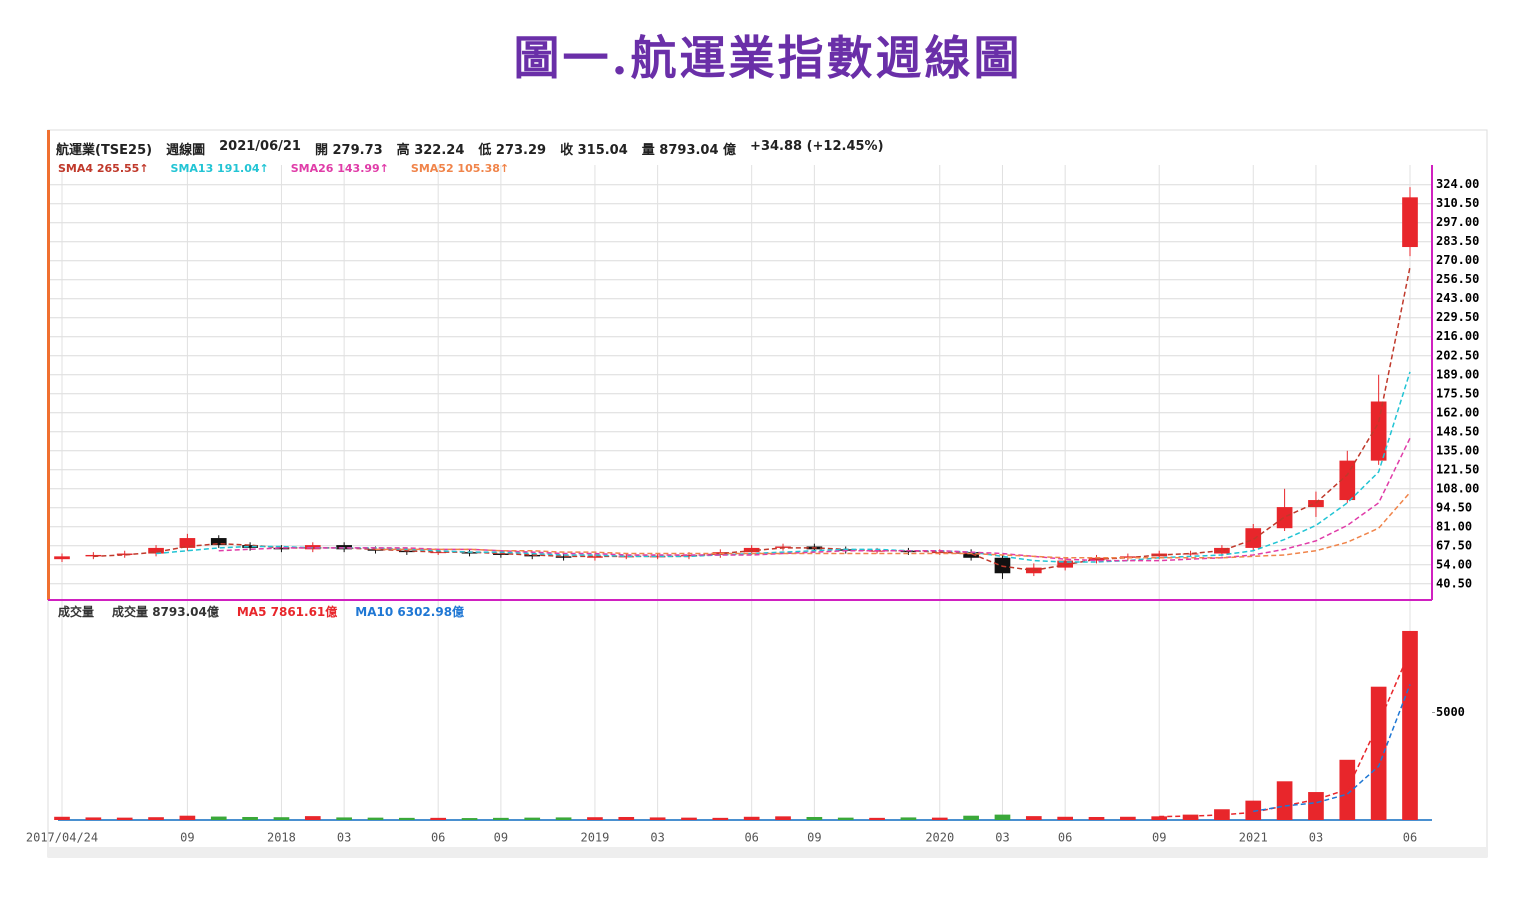 The height and width of the screenshot is (899, 1536). Describe the element at coordinates (1454, 545) in the screenshot. I see `y-tick-label: 67.50` at that location.